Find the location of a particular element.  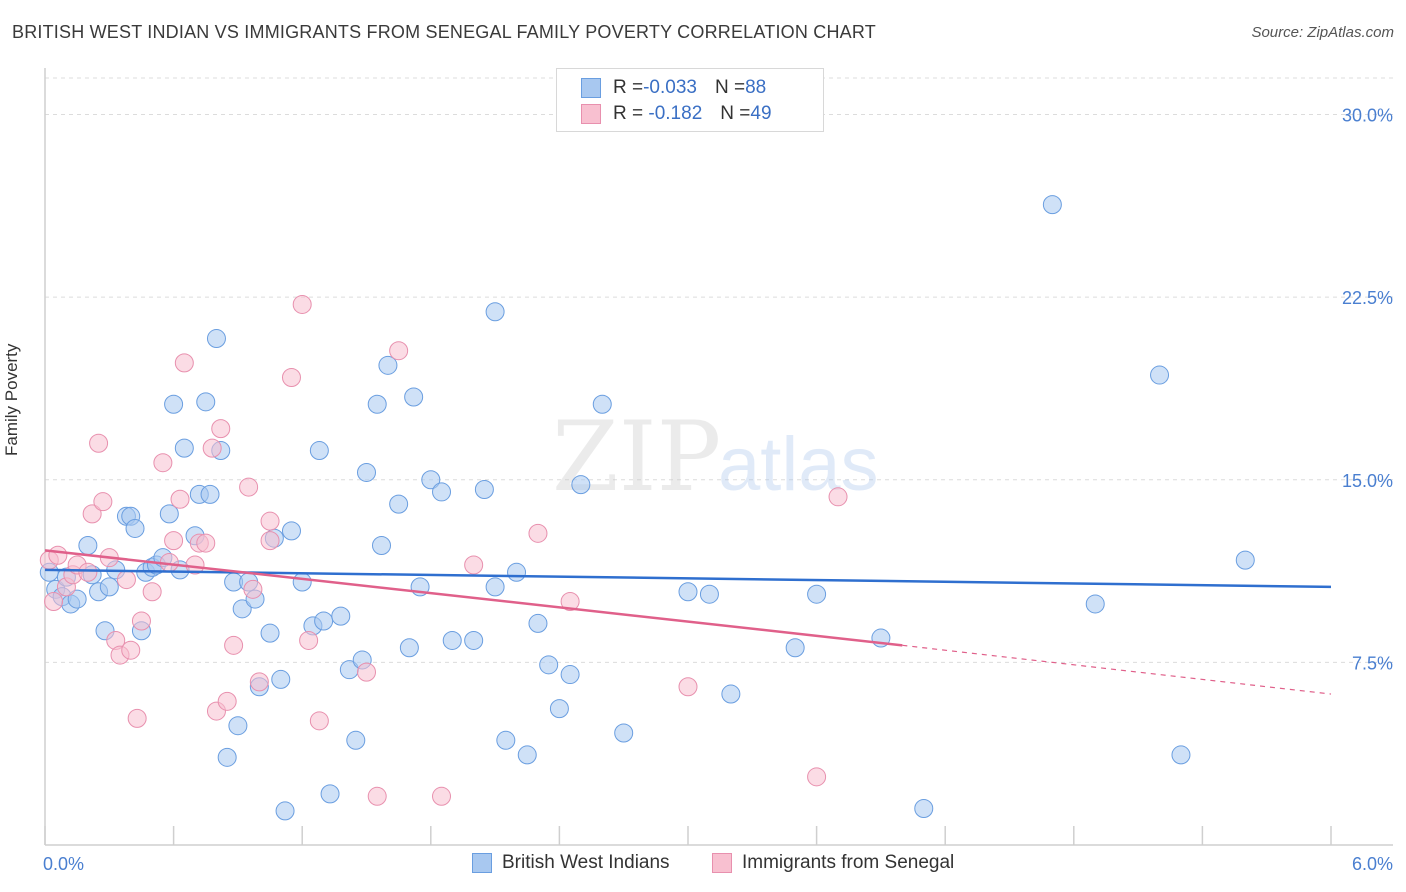

legend-row-immigrants-from-senegal: R = -0.182 N = 49 is located at coordinates (676, 114).